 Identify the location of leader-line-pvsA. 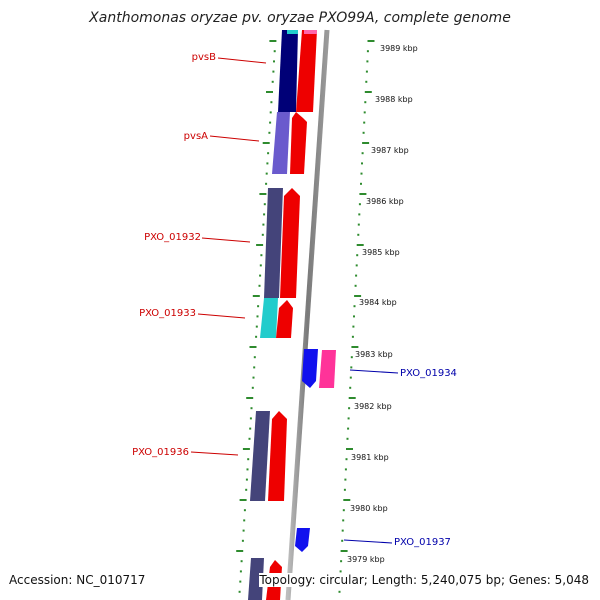
(234, 138).